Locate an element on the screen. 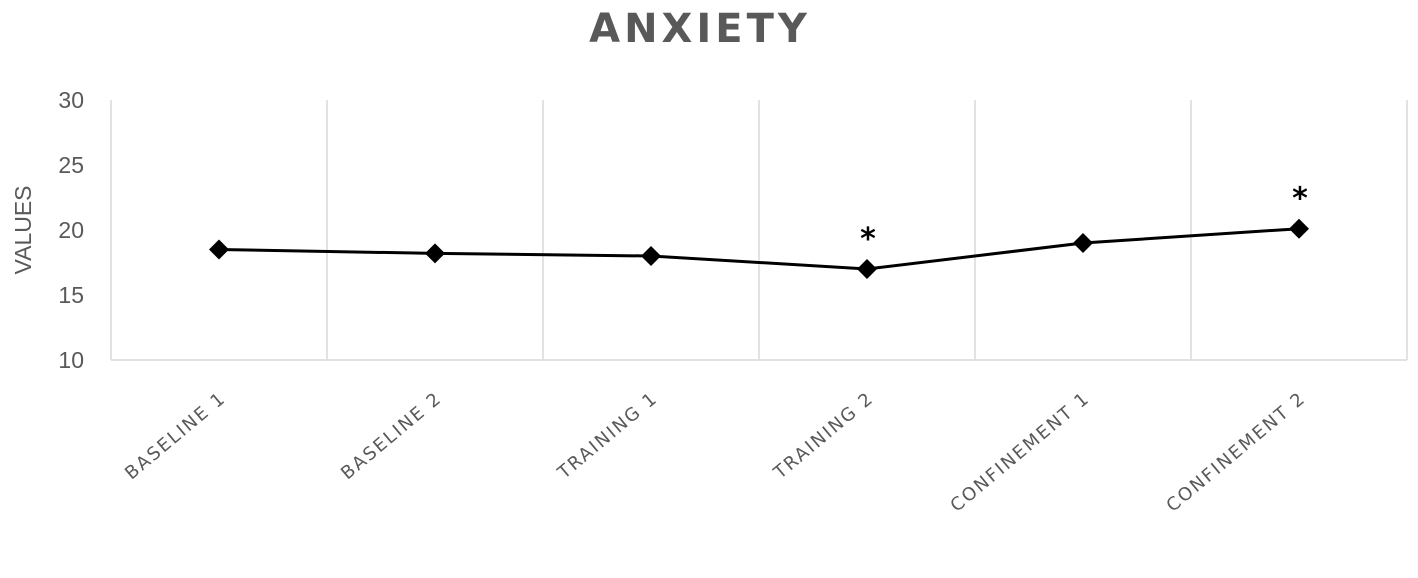  series-line is located at coordinates (759, 249).